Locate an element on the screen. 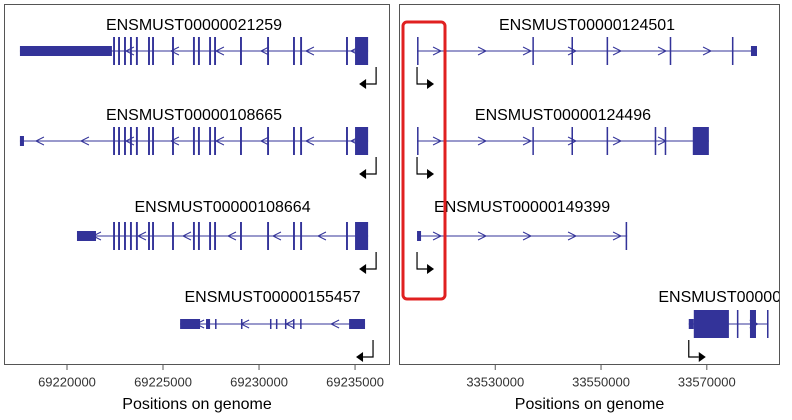  x-tick-label: 33550000 is located at coordinates (601, 381).